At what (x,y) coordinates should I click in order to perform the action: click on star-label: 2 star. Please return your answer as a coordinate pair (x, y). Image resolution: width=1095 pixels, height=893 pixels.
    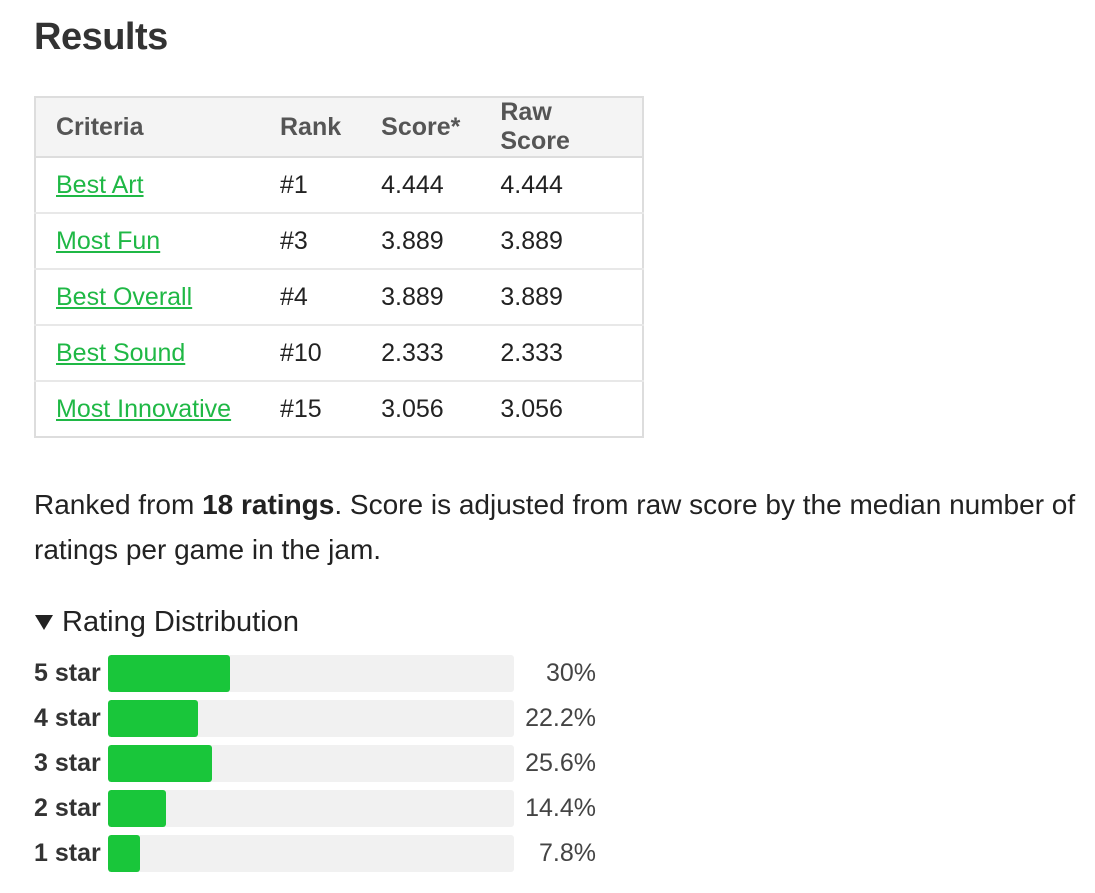
    Looking at the image, I should click on (67, 808).